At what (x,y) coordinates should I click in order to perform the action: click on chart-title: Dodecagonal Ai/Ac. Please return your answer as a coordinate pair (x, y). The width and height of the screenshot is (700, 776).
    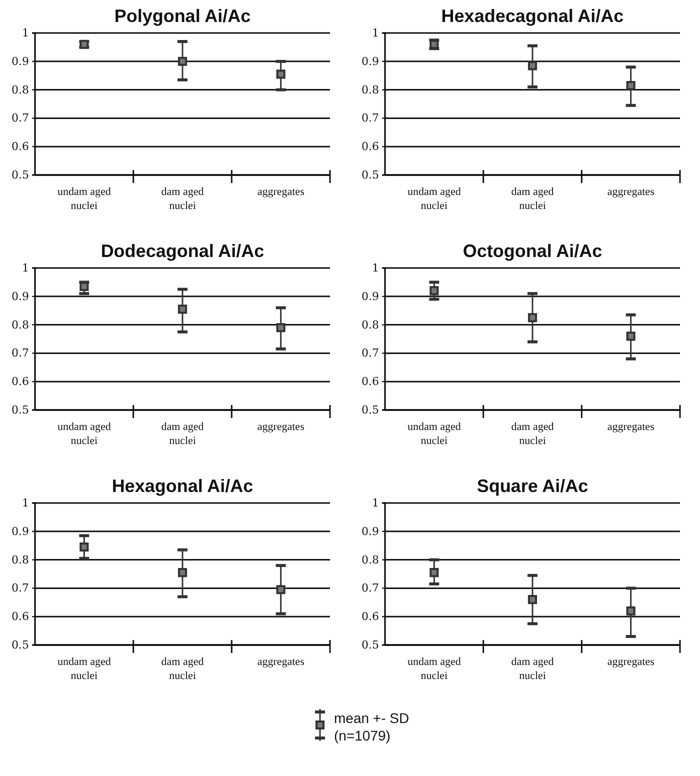
    Looking at the image, I should click on (182, 251).